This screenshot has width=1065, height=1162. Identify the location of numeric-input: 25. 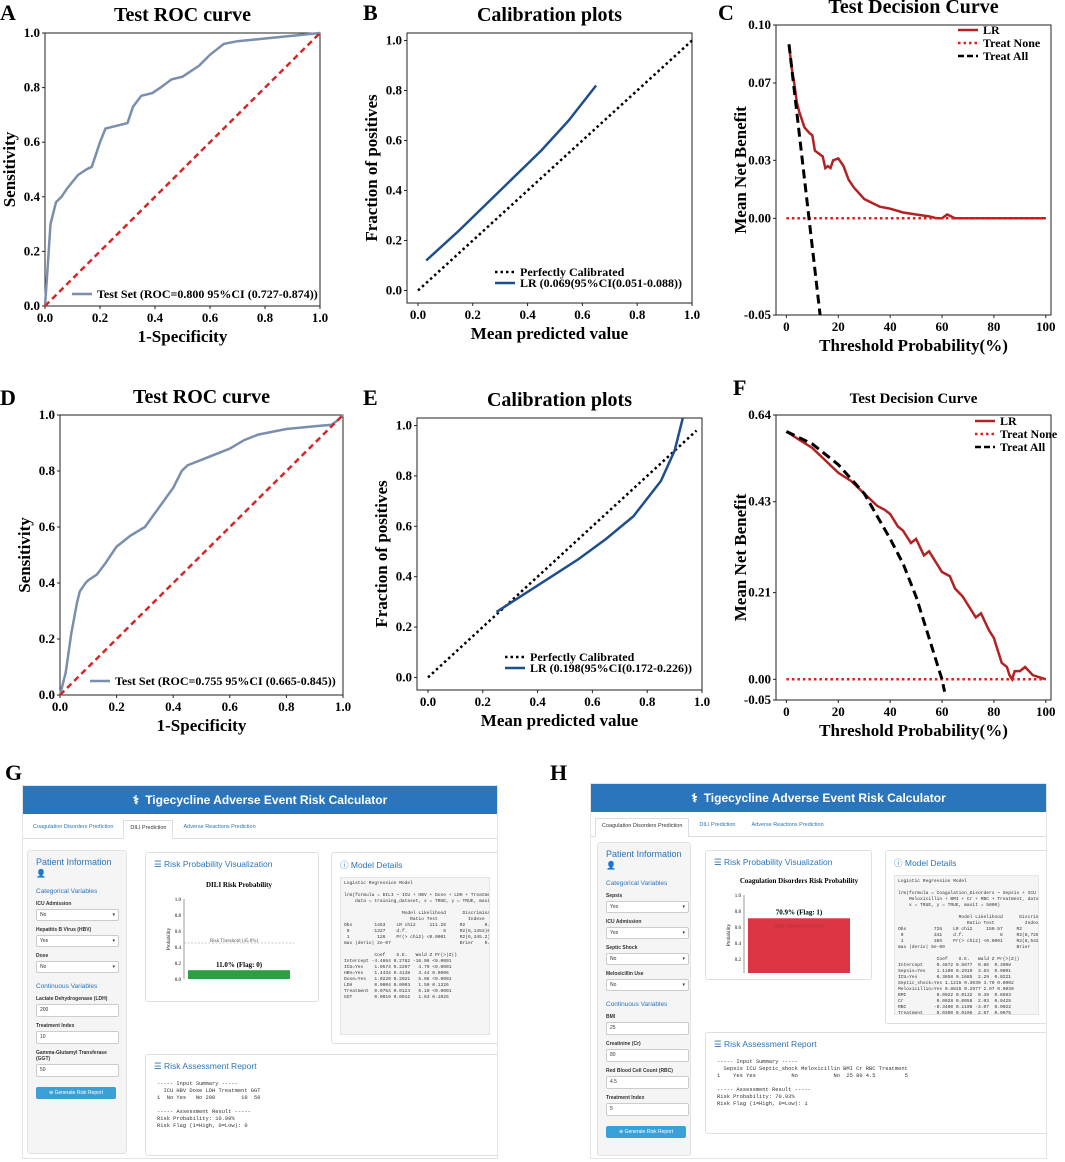
(647, 1028).